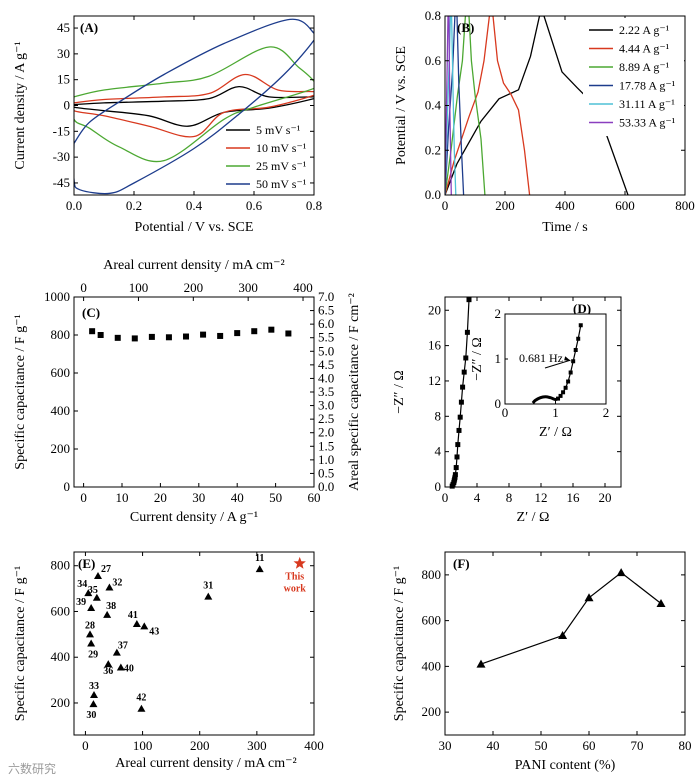 This screenshot has height=781, width=699. I want to click on y-tick-label: 800, so click(61, 565).